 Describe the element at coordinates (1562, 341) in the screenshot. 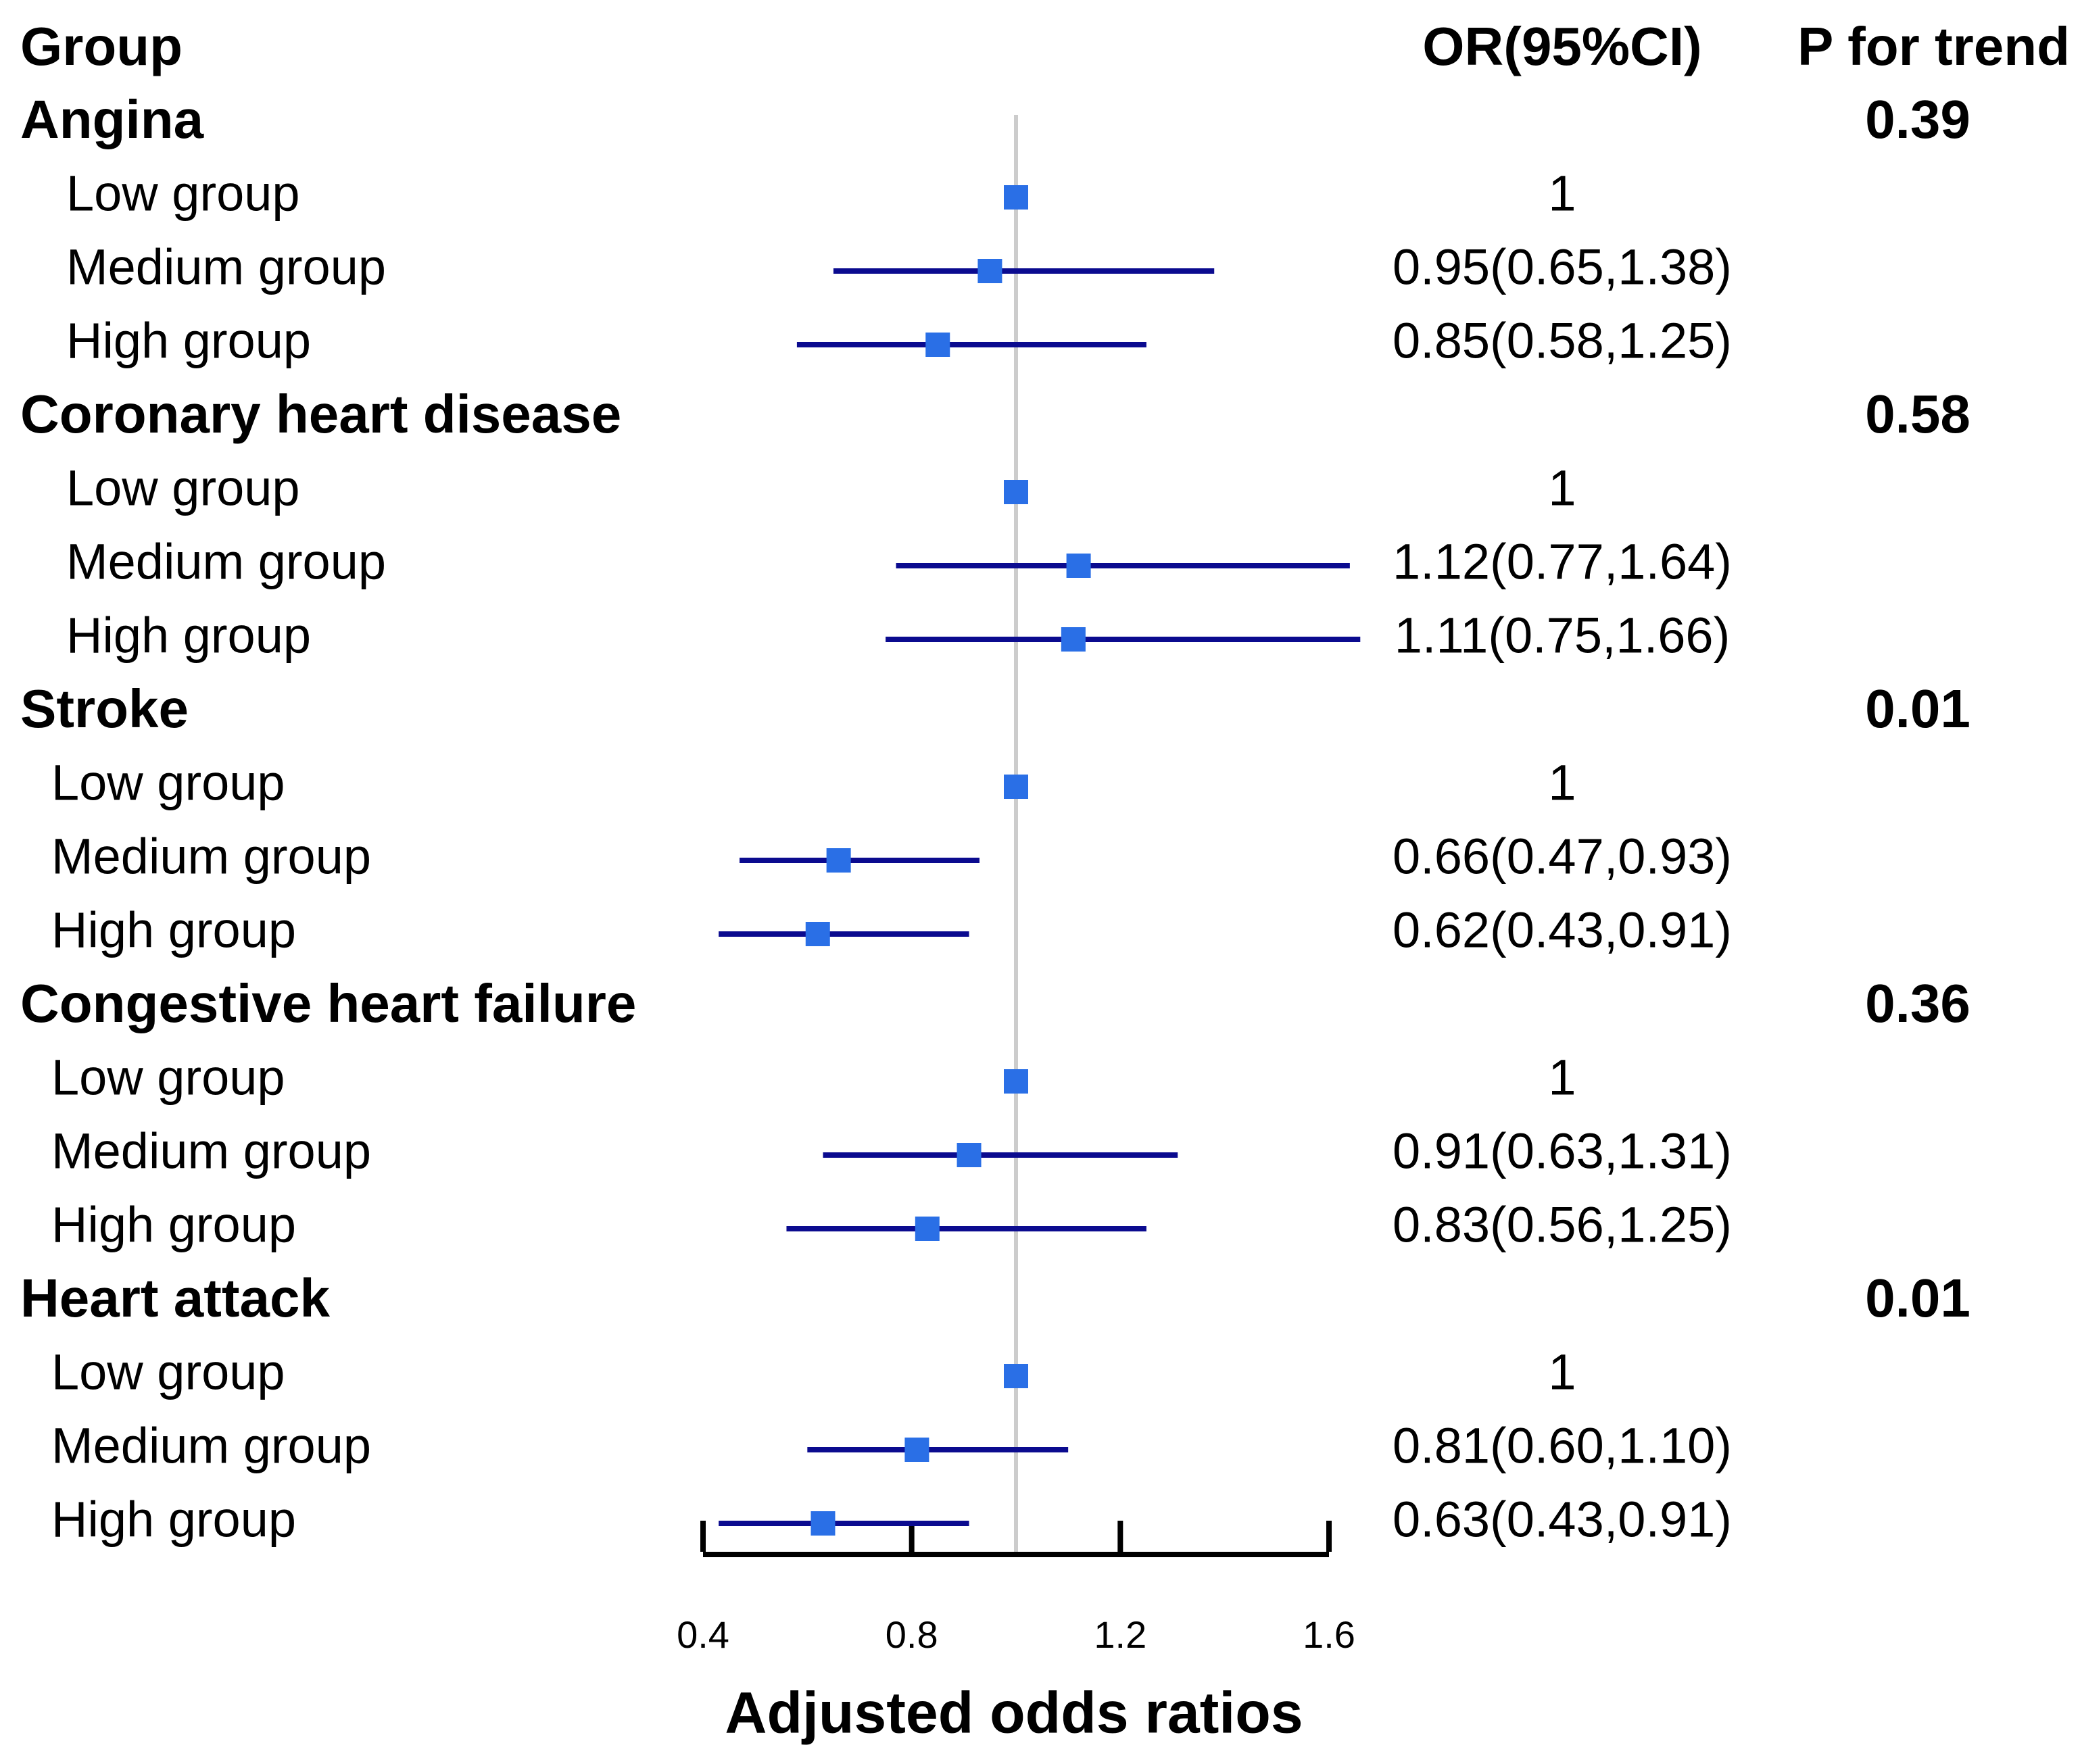

I see `or-label: 0.85(0.58,1.25)` at that location.